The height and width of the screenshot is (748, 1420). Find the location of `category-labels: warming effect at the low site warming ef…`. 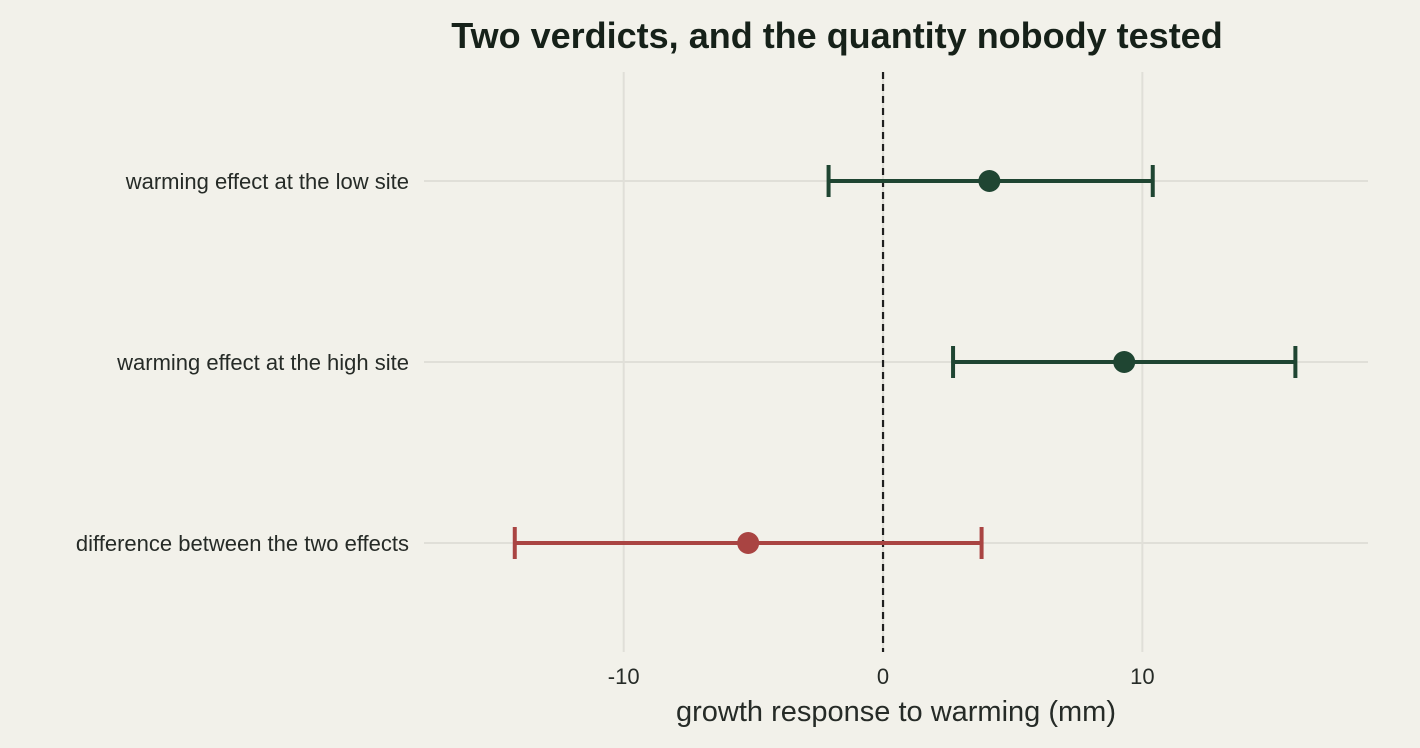

category-labels: warming effect at the low site warming ef… is located at coordinates (242, 362).